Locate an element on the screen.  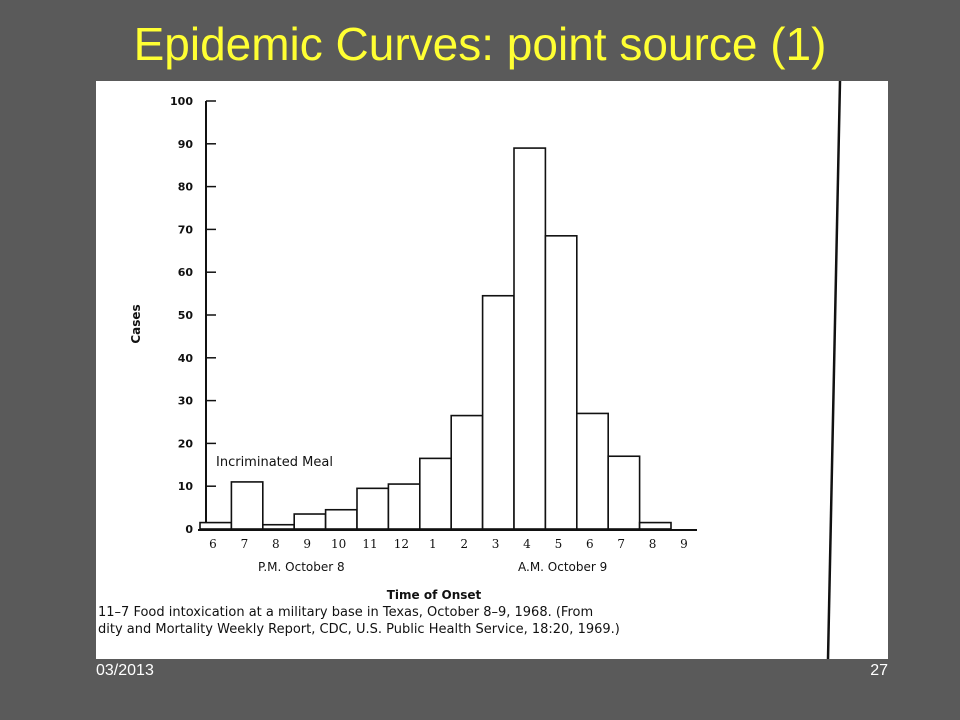
slide-title: Epidemic Curves: point source (1) is located at coordinates (480, 44).